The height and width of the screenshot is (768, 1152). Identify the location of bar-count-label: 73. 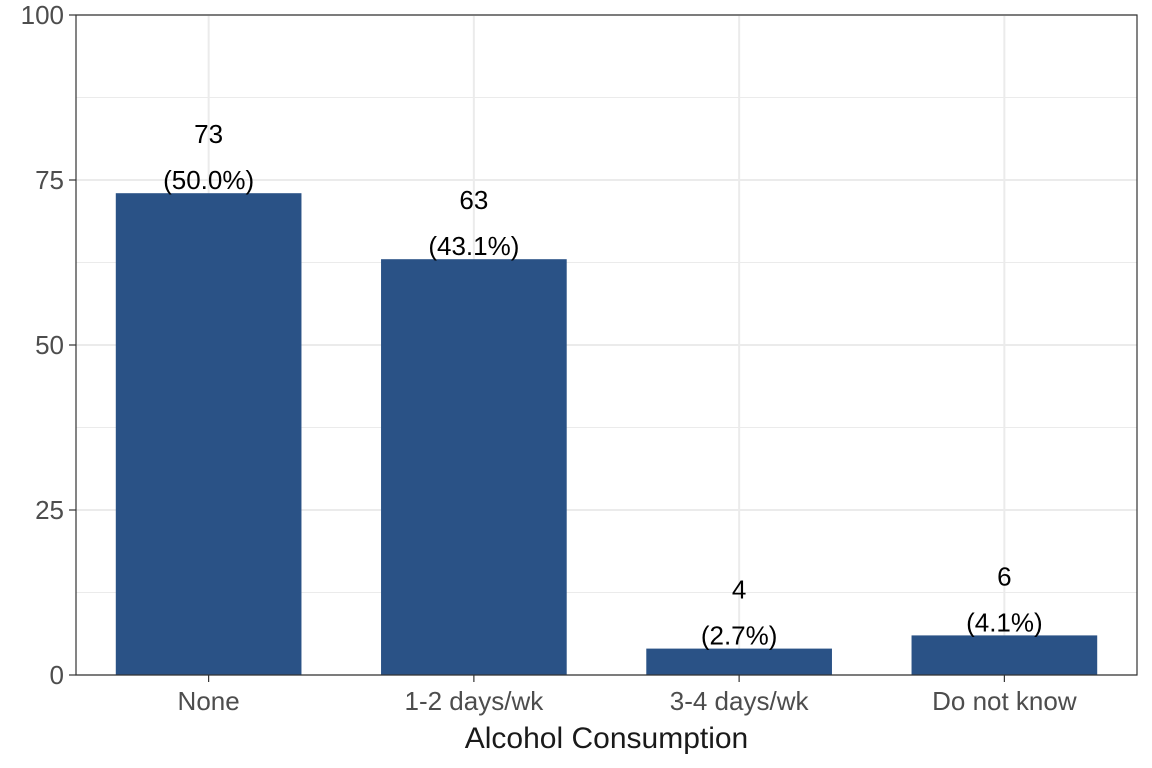
(208, 134).